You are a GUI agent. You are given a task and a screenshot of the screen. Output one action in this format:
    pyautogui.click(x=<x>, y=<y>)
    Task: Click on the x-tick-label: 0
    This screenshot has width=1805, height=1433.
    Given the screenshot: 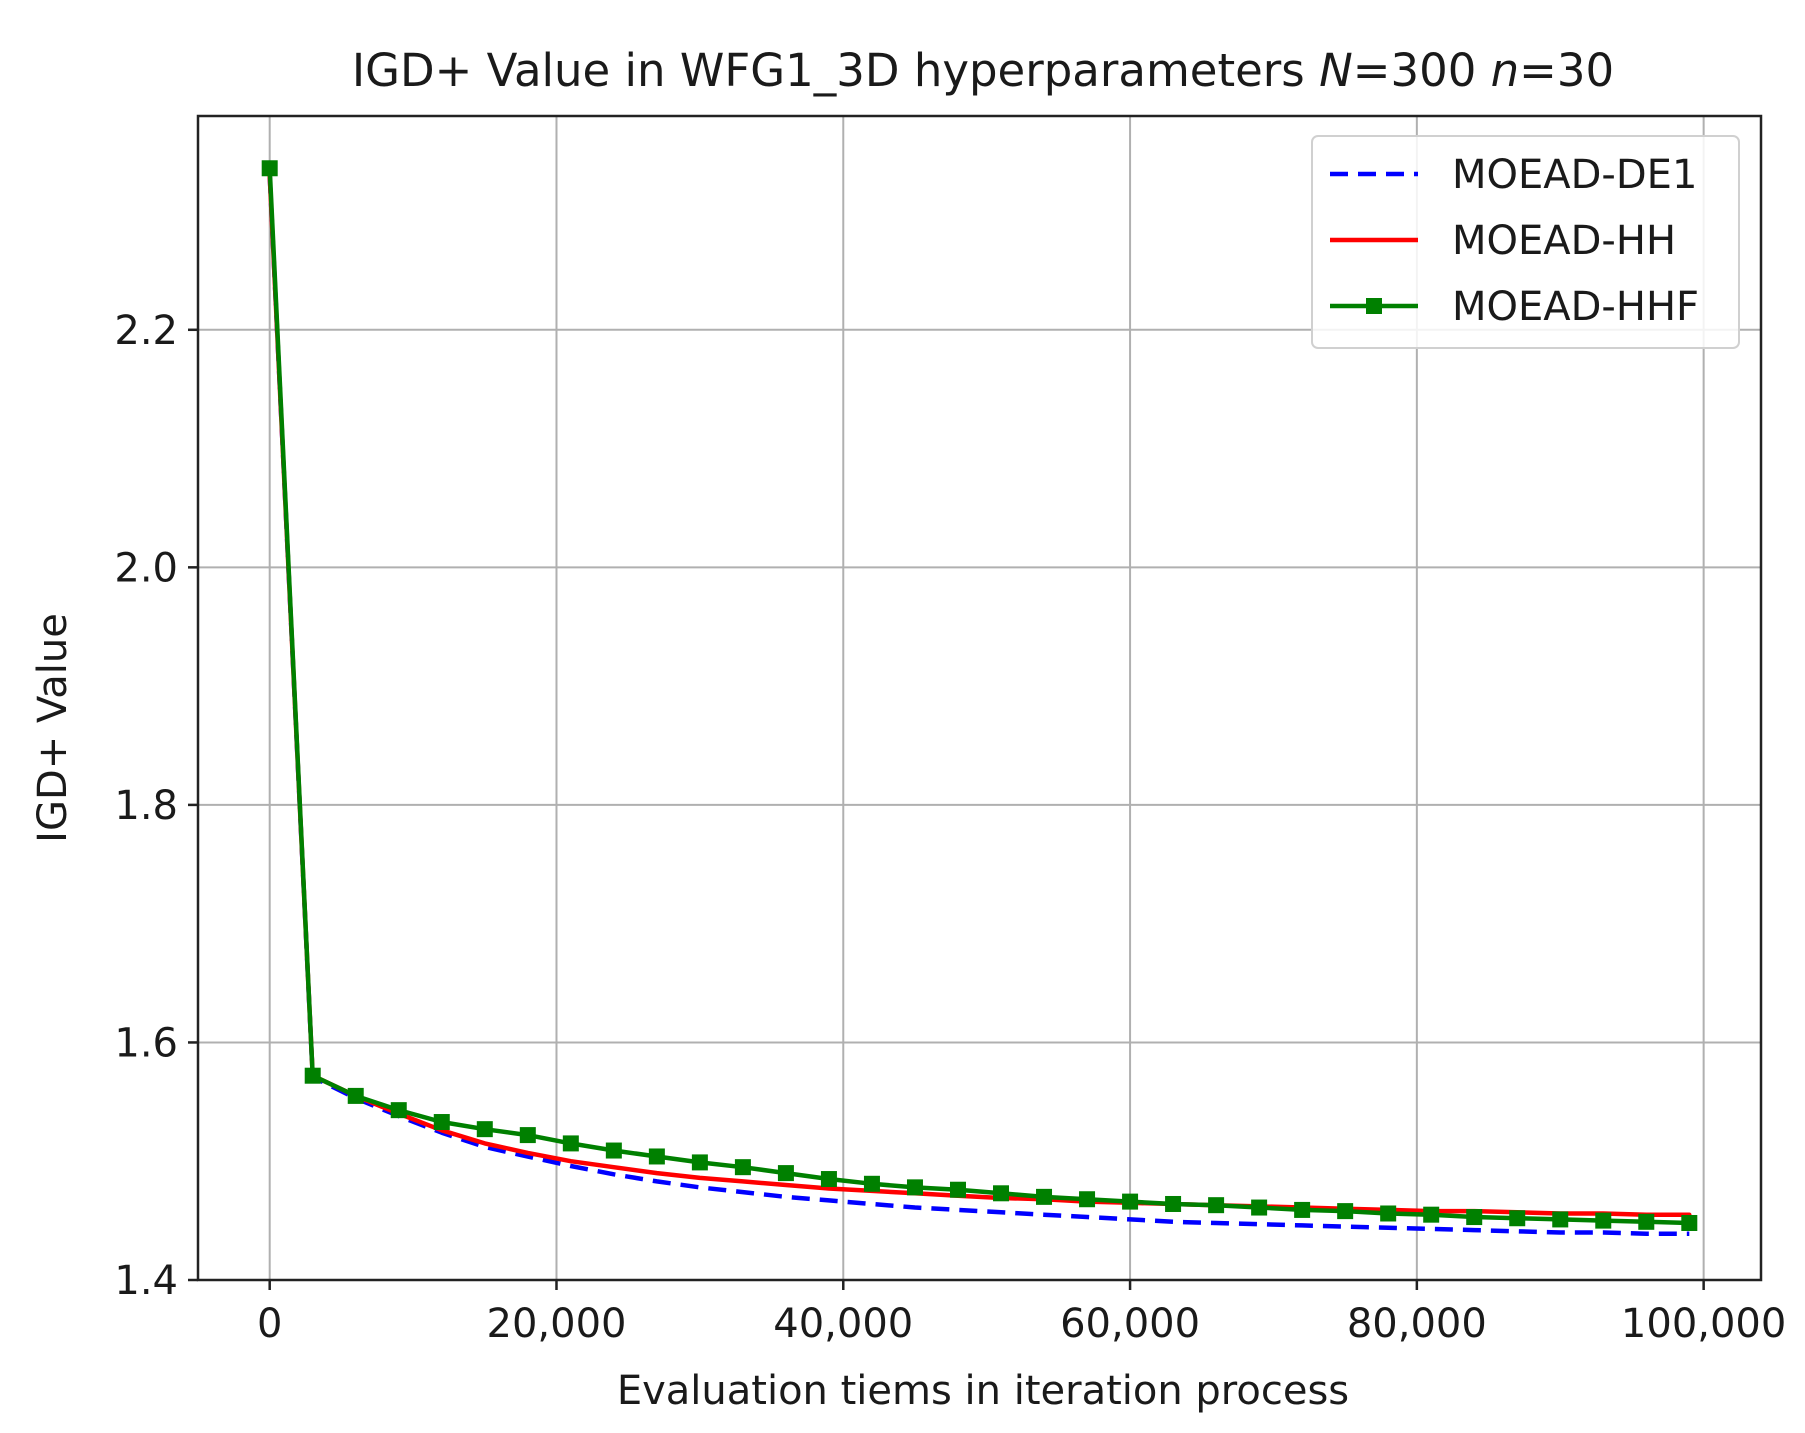 What is the action you would take?
    pyautogui.click(x=269, y=1324)
    